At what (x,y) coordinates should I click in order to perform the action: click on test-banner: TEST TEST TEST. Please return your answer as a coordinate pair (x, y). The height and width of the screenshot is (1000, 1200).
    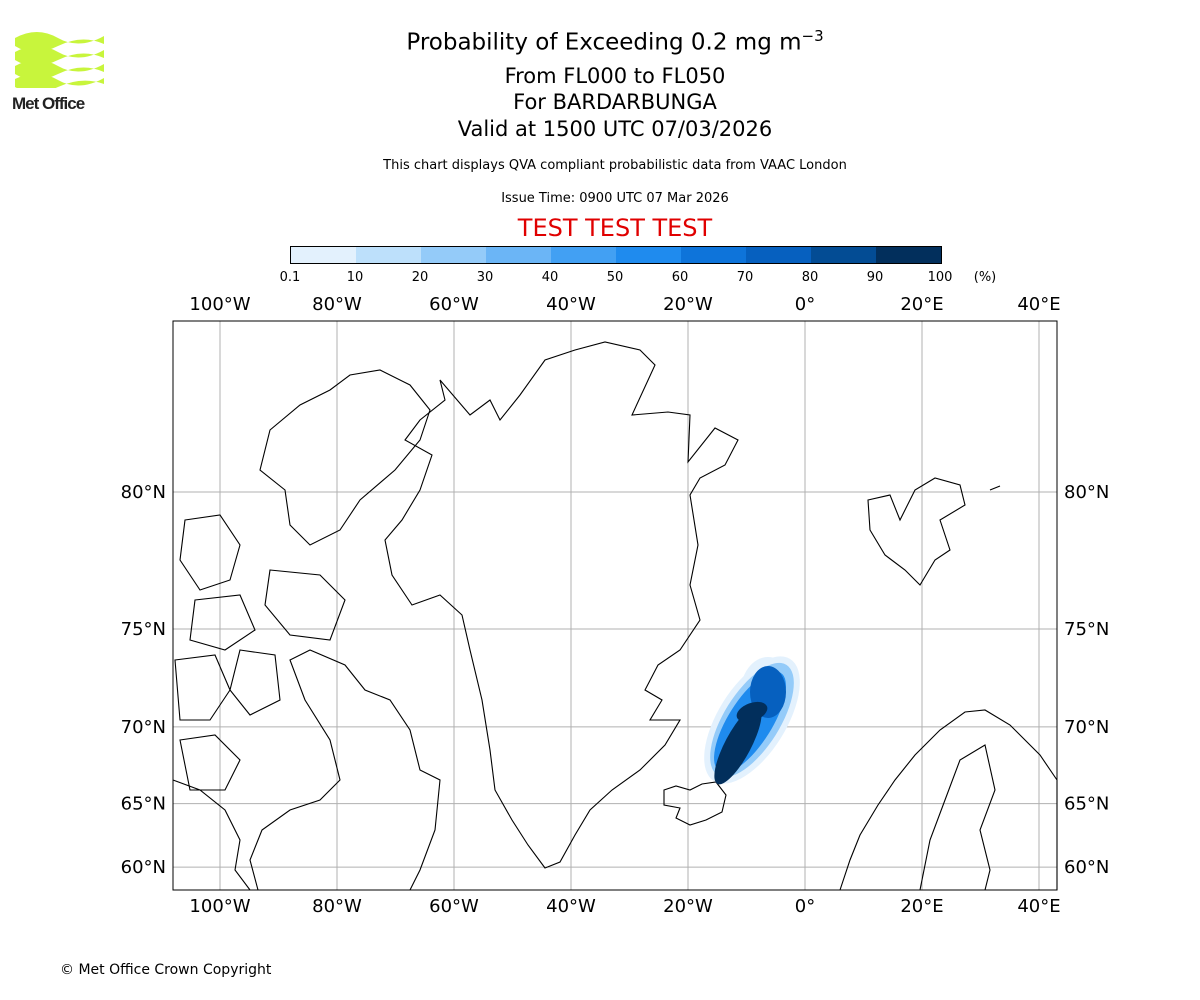
    Looking at the image, I should click on (615, 228).